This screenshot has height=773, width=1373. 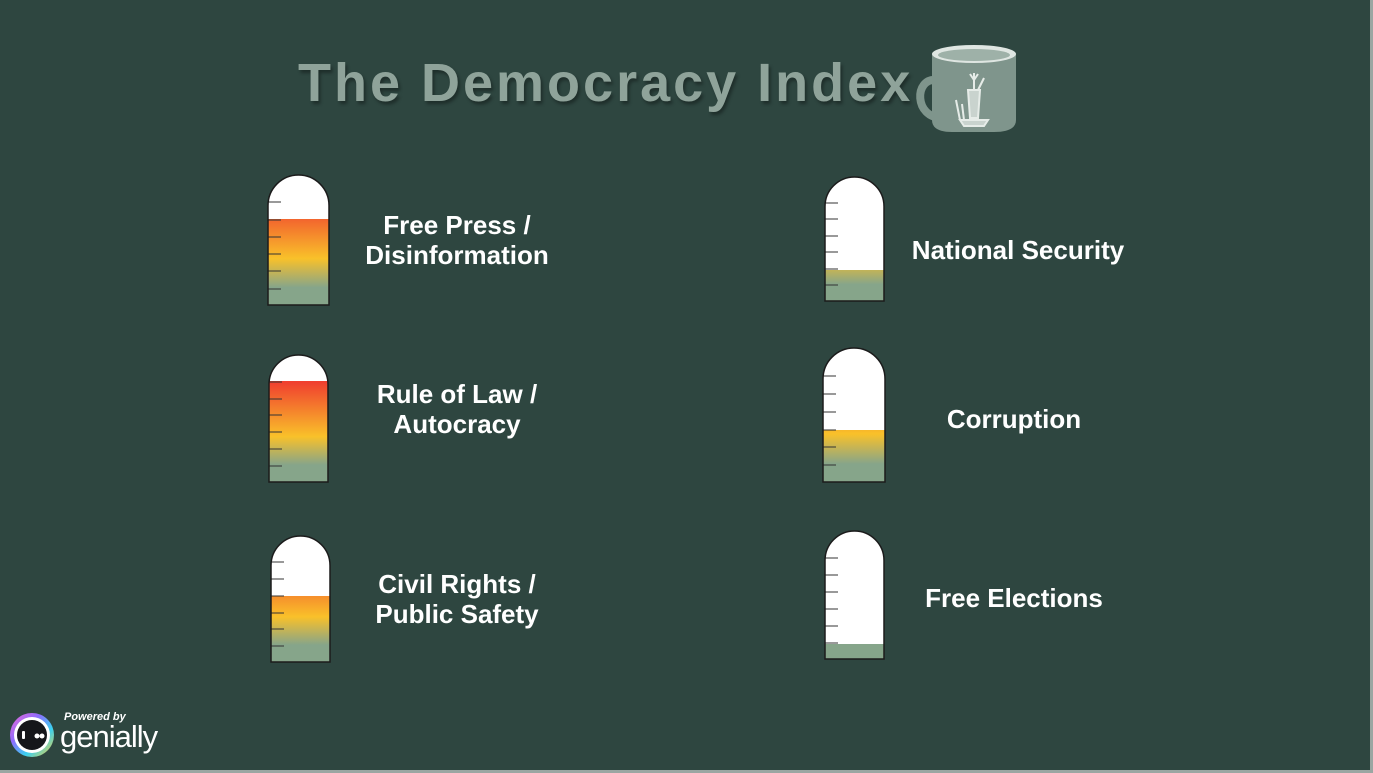 What do you see at coordinates (854, 652) in the screenshot?
I see `gauge-fill-free-elections` at bounding box center [854, 652].